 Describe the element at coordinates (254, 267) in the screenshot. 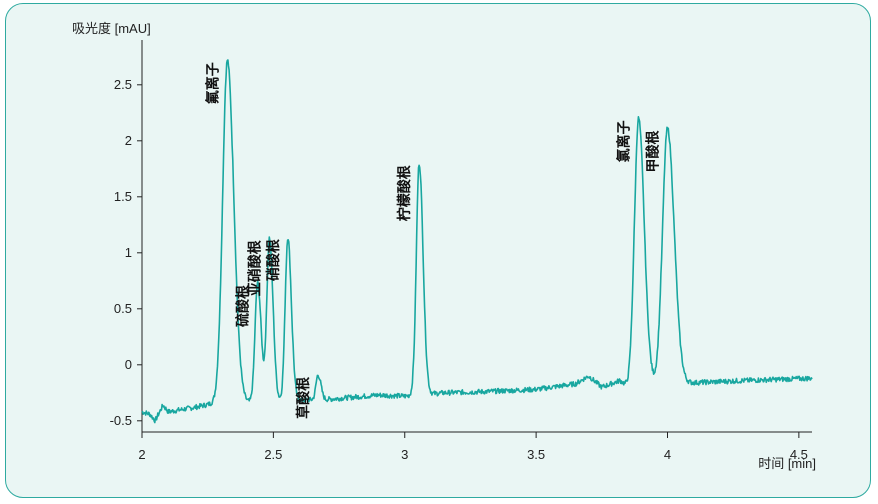

I see `peak-label: 亚硝酸根` at that location.